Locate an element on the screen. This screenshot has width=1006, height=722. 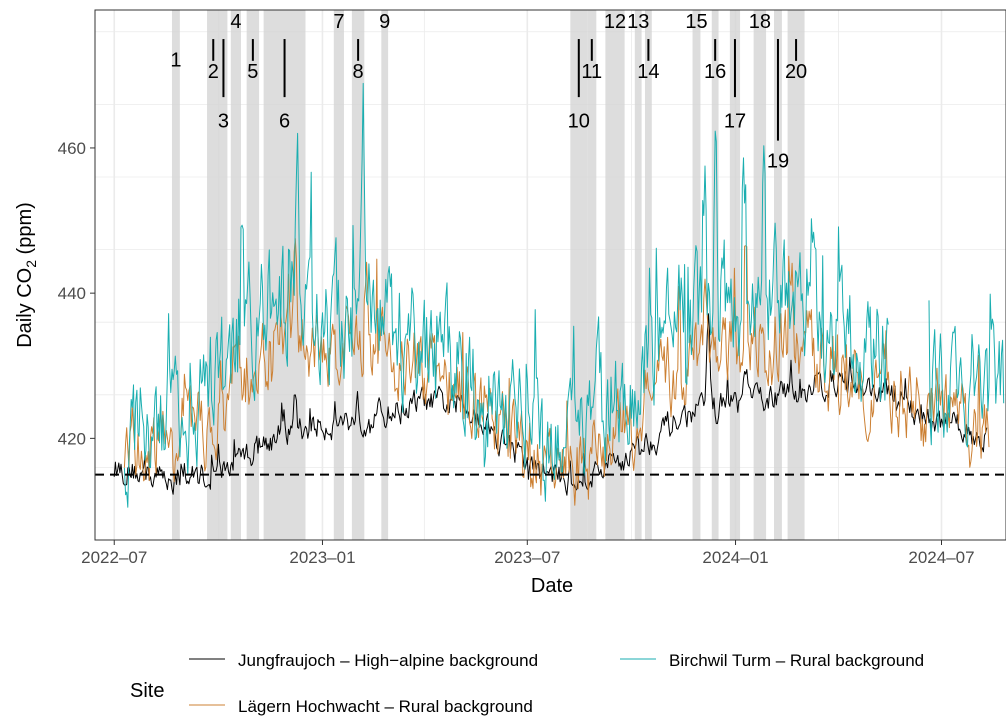
event-label-20: 20 is located at coordinates (796, 72).